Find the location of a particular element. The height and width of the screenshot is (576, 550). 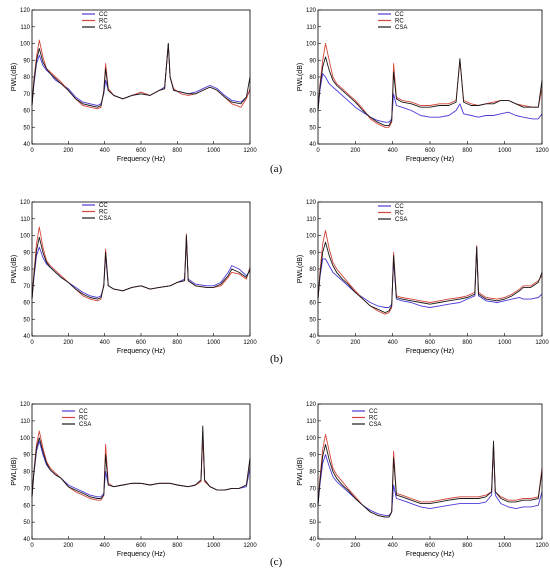

x-tick-label: 0 is located at coordinates (318, 546).